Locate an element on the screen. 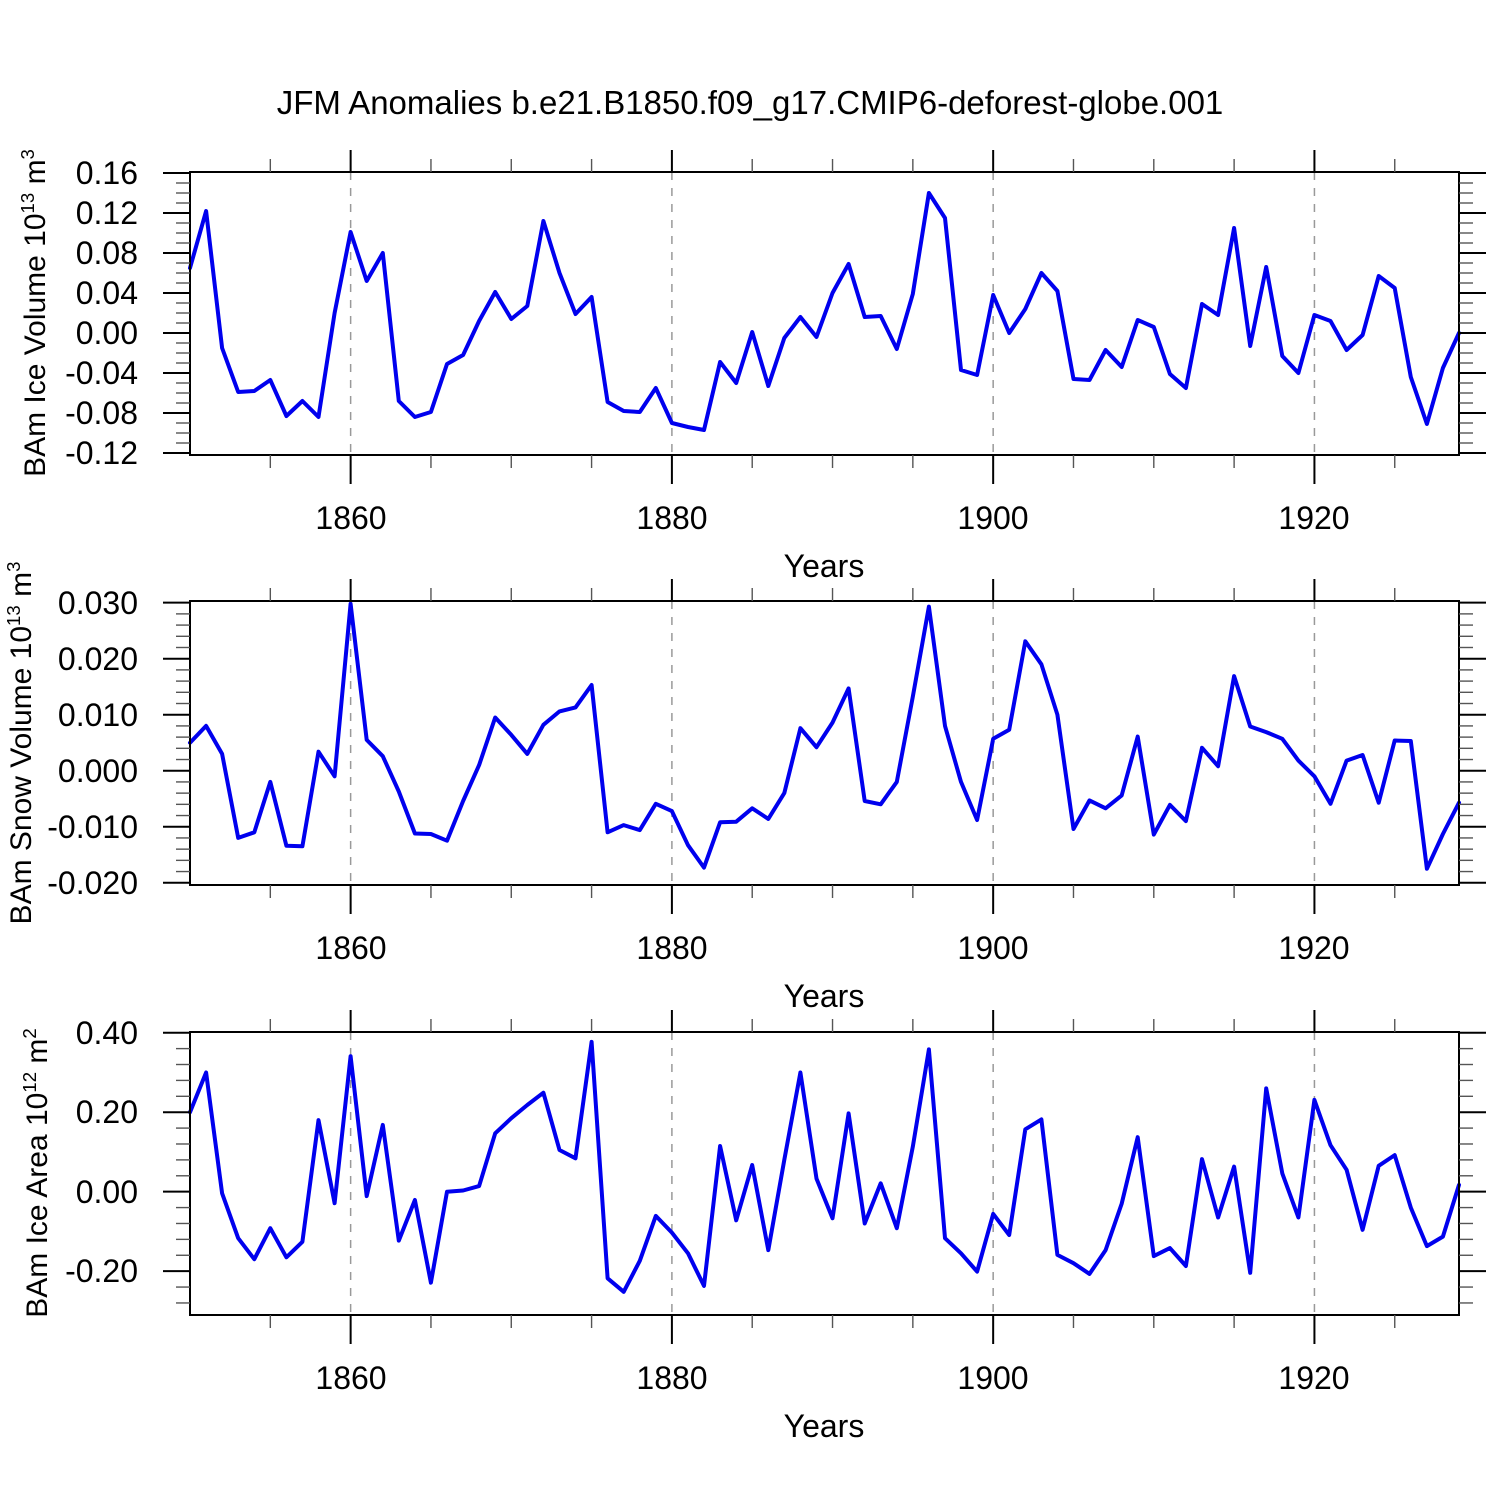  x-axis-title-plot3: Years is located at coordinates (824, 1426).